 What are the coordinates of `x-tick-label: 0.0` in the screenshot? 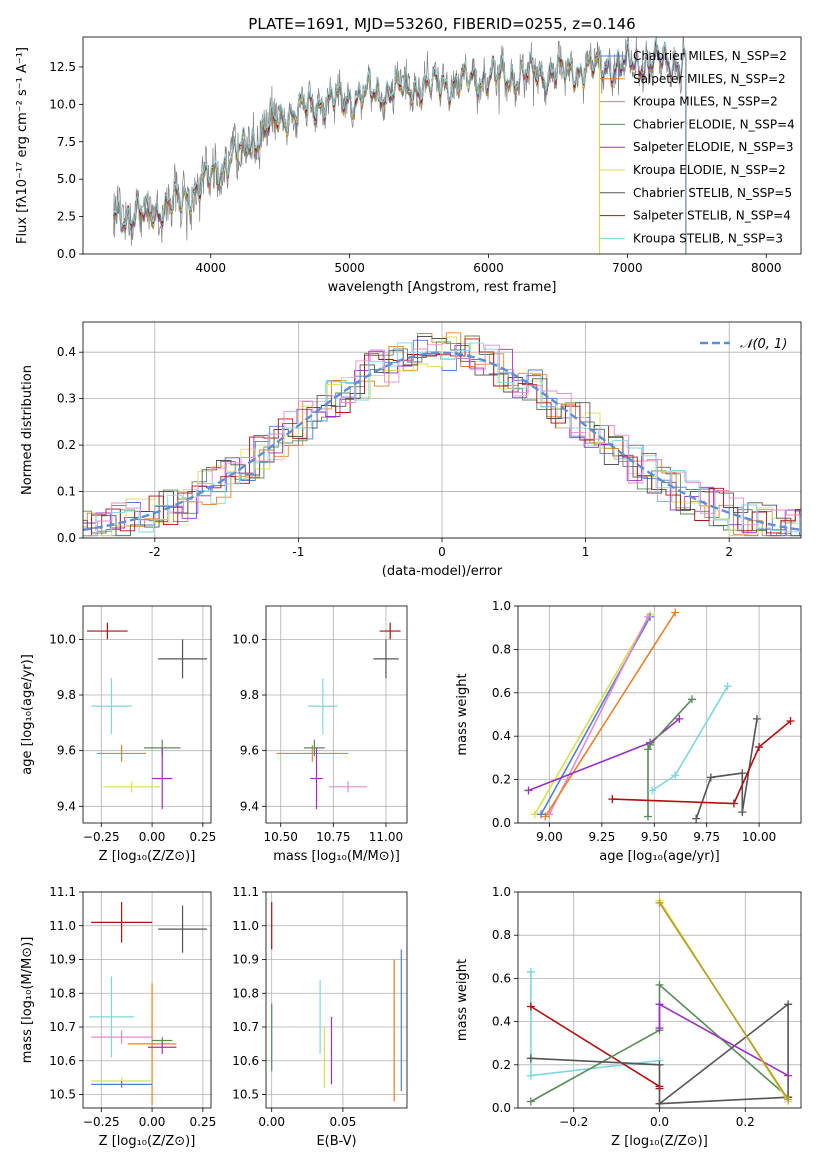 It's located at (659, 1122).